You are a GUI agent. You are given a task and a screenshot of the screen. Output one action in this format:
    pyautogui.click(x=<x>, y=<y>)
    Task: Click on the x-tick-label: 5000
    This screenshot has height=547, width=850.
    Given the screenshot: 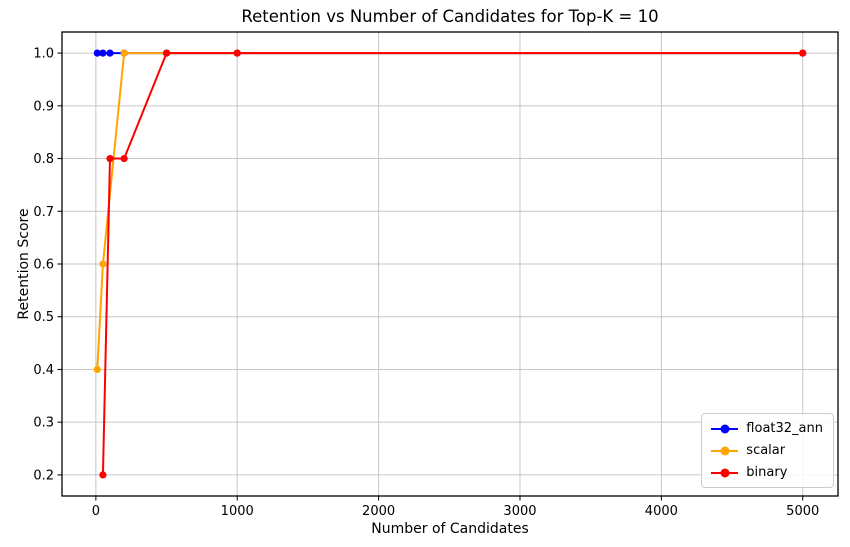 What is the action you would take?
    pyautogui.click(x=802, y=511)
    